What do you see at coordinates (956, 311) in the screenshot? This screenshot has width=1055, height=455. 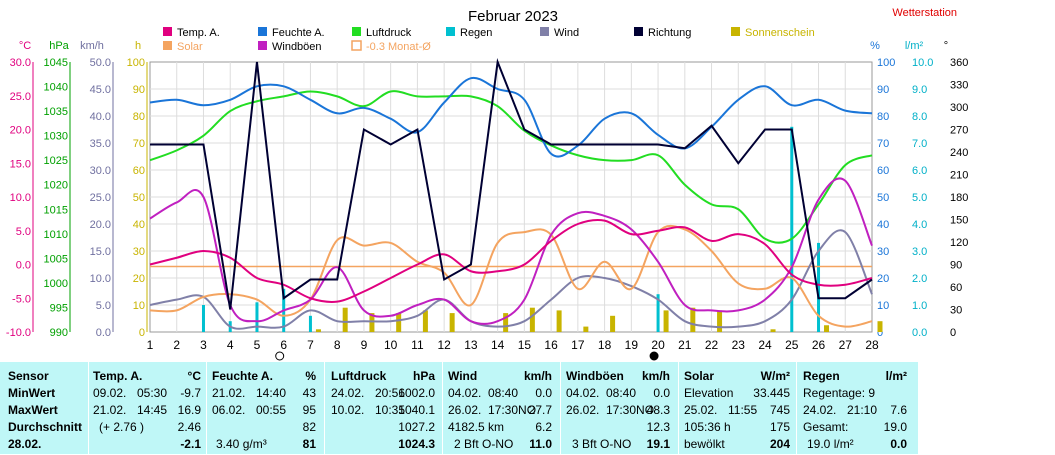 I see `direction-tick-label: 30` at bounding box center [956, 311].